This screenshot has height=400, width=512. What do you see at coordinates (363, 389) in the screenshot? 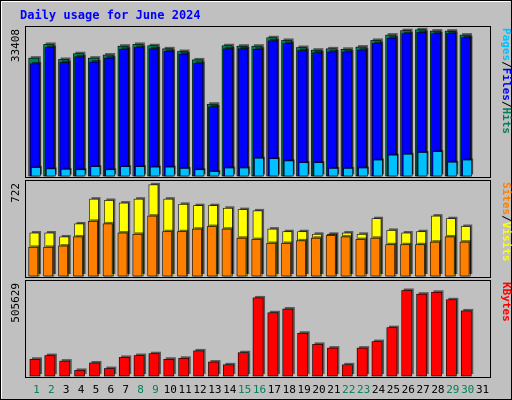
I see `x-tick-label-day-23: 23` at bounding box center [363, 389].